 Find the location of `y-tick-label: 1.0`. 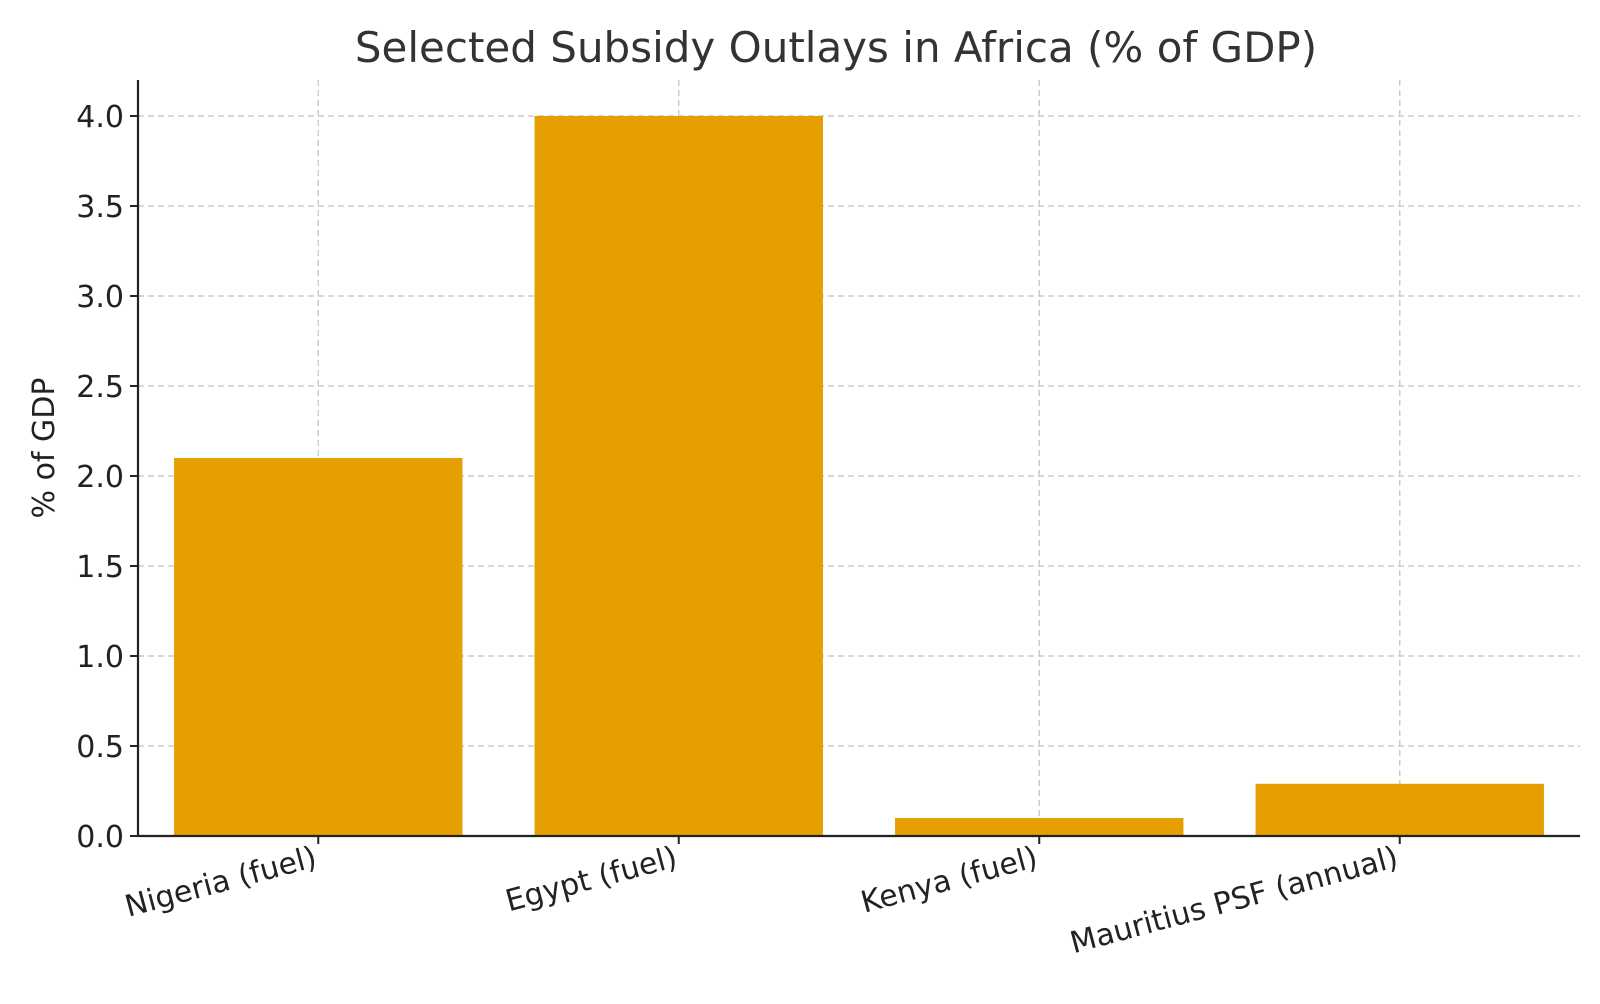

y-tick-label: 1.0 is located at coordinates (100, 657).